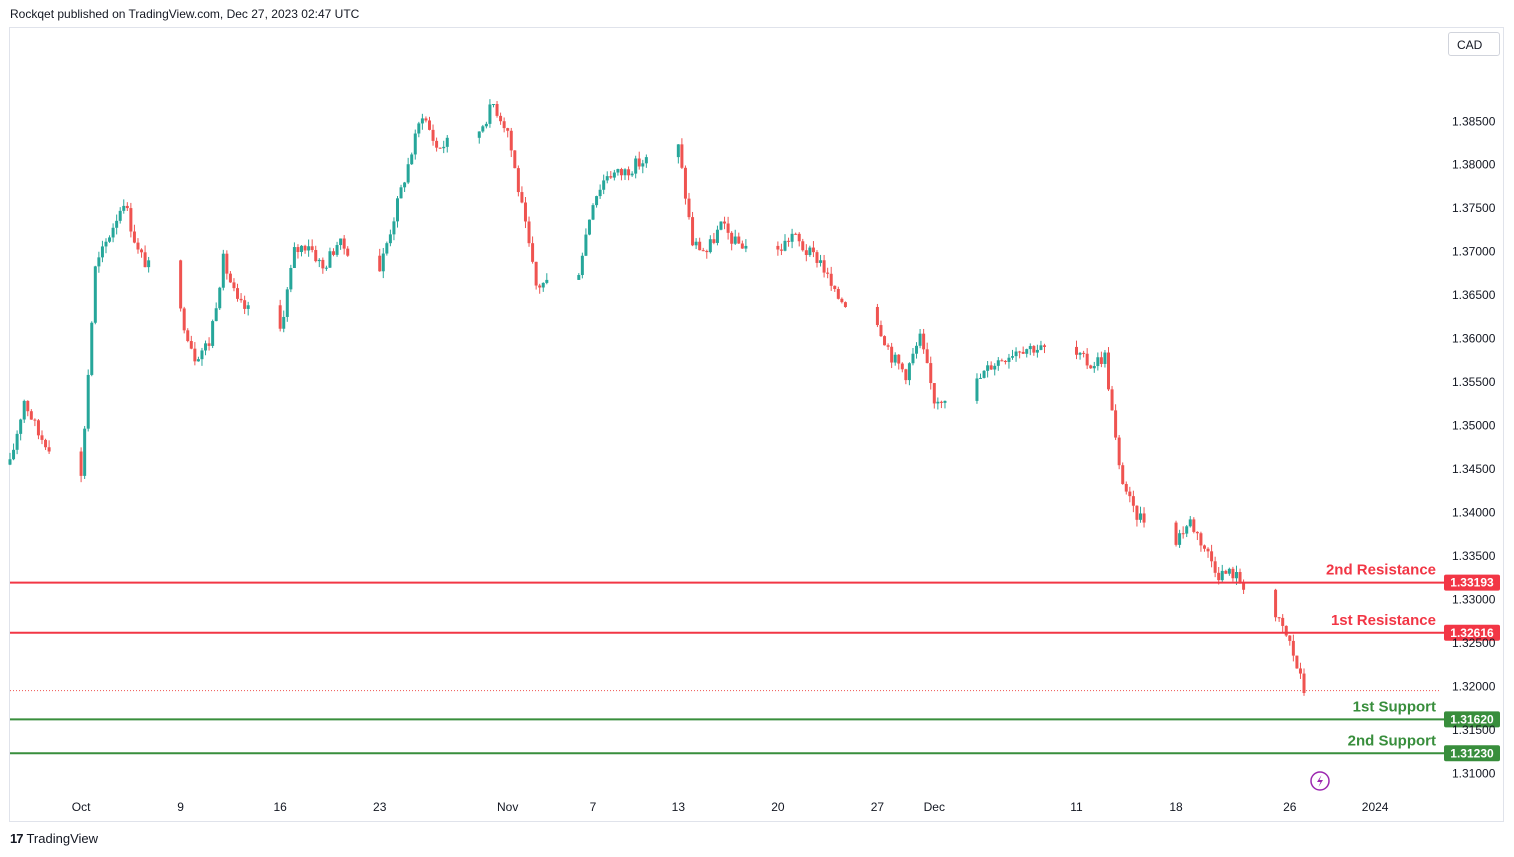 The image size is (1514, 857). Describe the element at coordinates (1474, 512) in the screenshot. I see `y-tick-label: 1.34000` at that location.